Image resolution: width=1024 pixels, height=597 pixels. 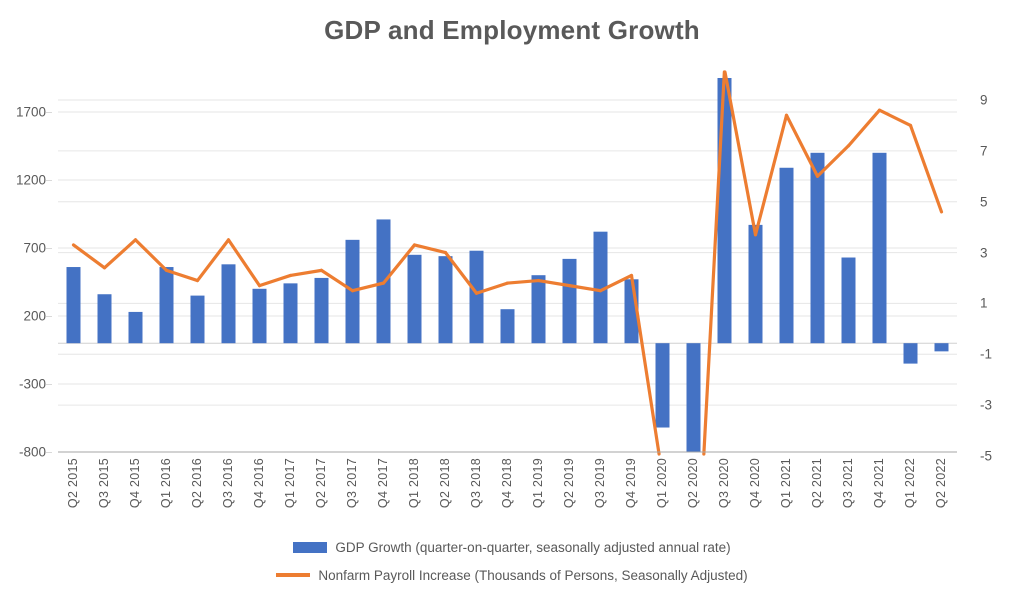 I want to click on x-axis-tick-label: Q4 2017, so click(x=382, y=483).